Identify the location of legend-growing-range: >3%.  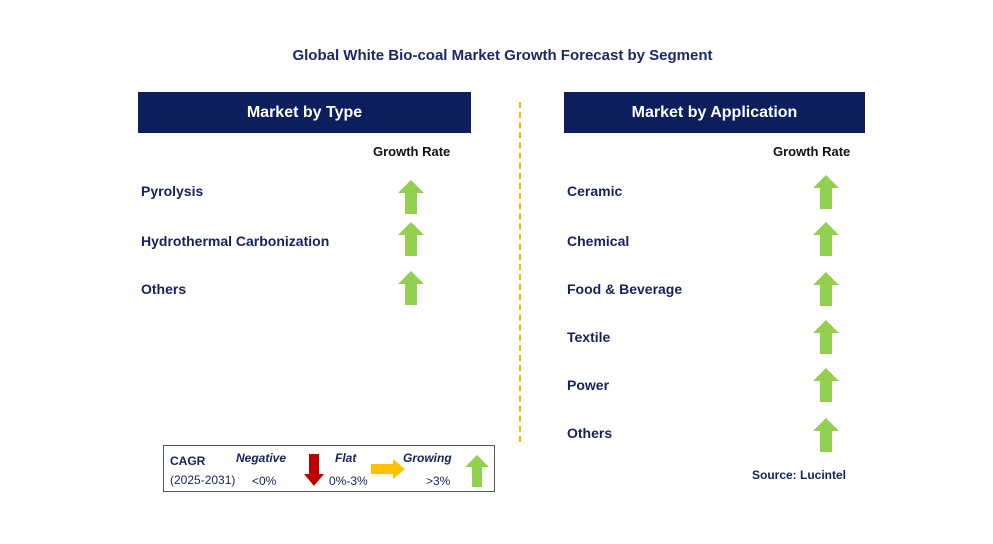
(438, 481).